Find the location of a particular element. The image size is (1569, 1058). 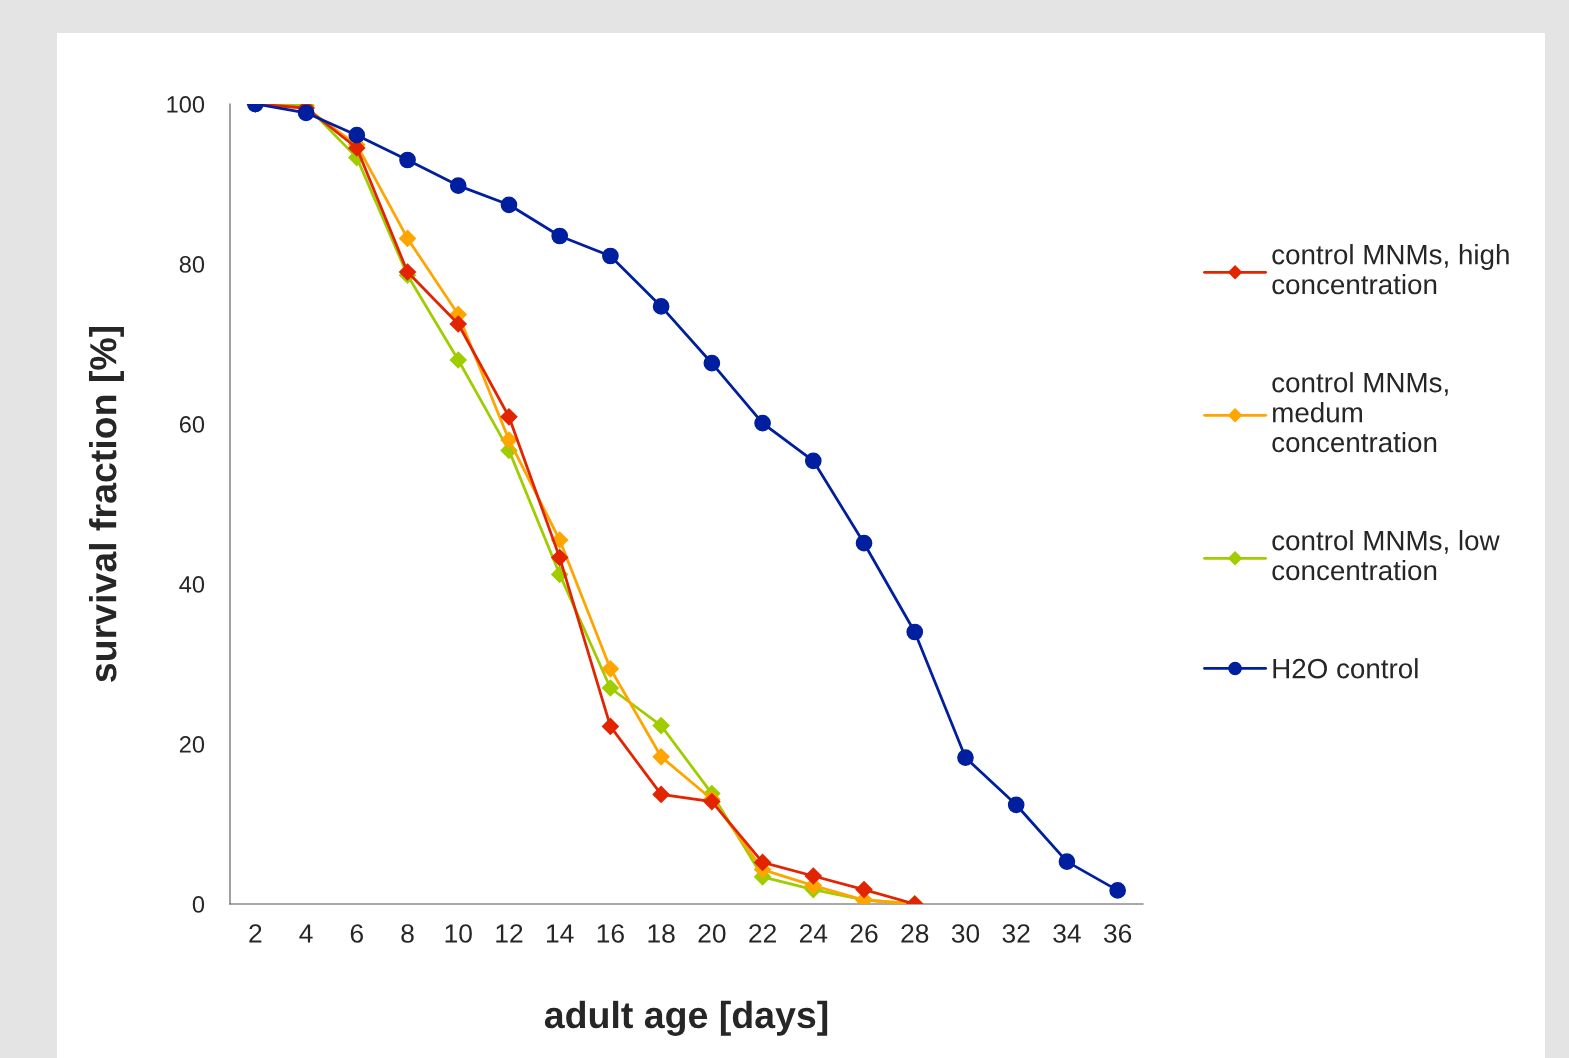

x-tick-label: 24 is located at coordinates (813, 933).